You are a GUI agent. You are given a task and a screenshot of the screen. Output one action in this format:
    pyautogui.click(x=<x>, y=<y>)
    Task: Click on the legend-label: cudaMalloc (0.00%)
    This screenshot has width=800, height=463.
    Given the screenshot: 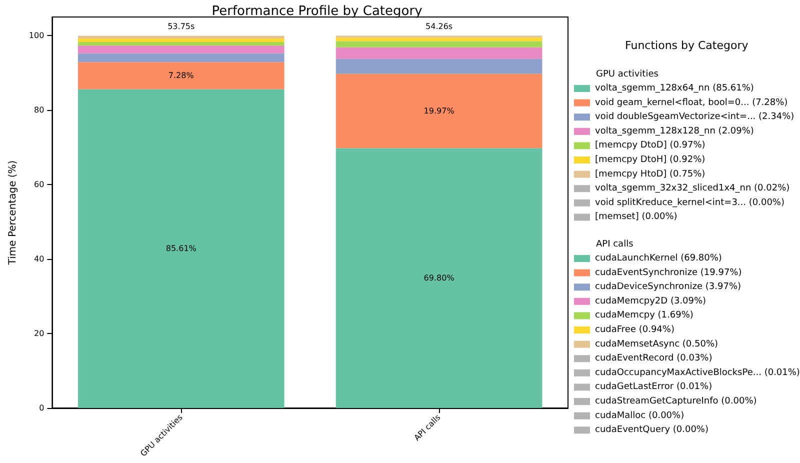 What is the action you would take?
    pyautogui.click(x=639, y=415)
    